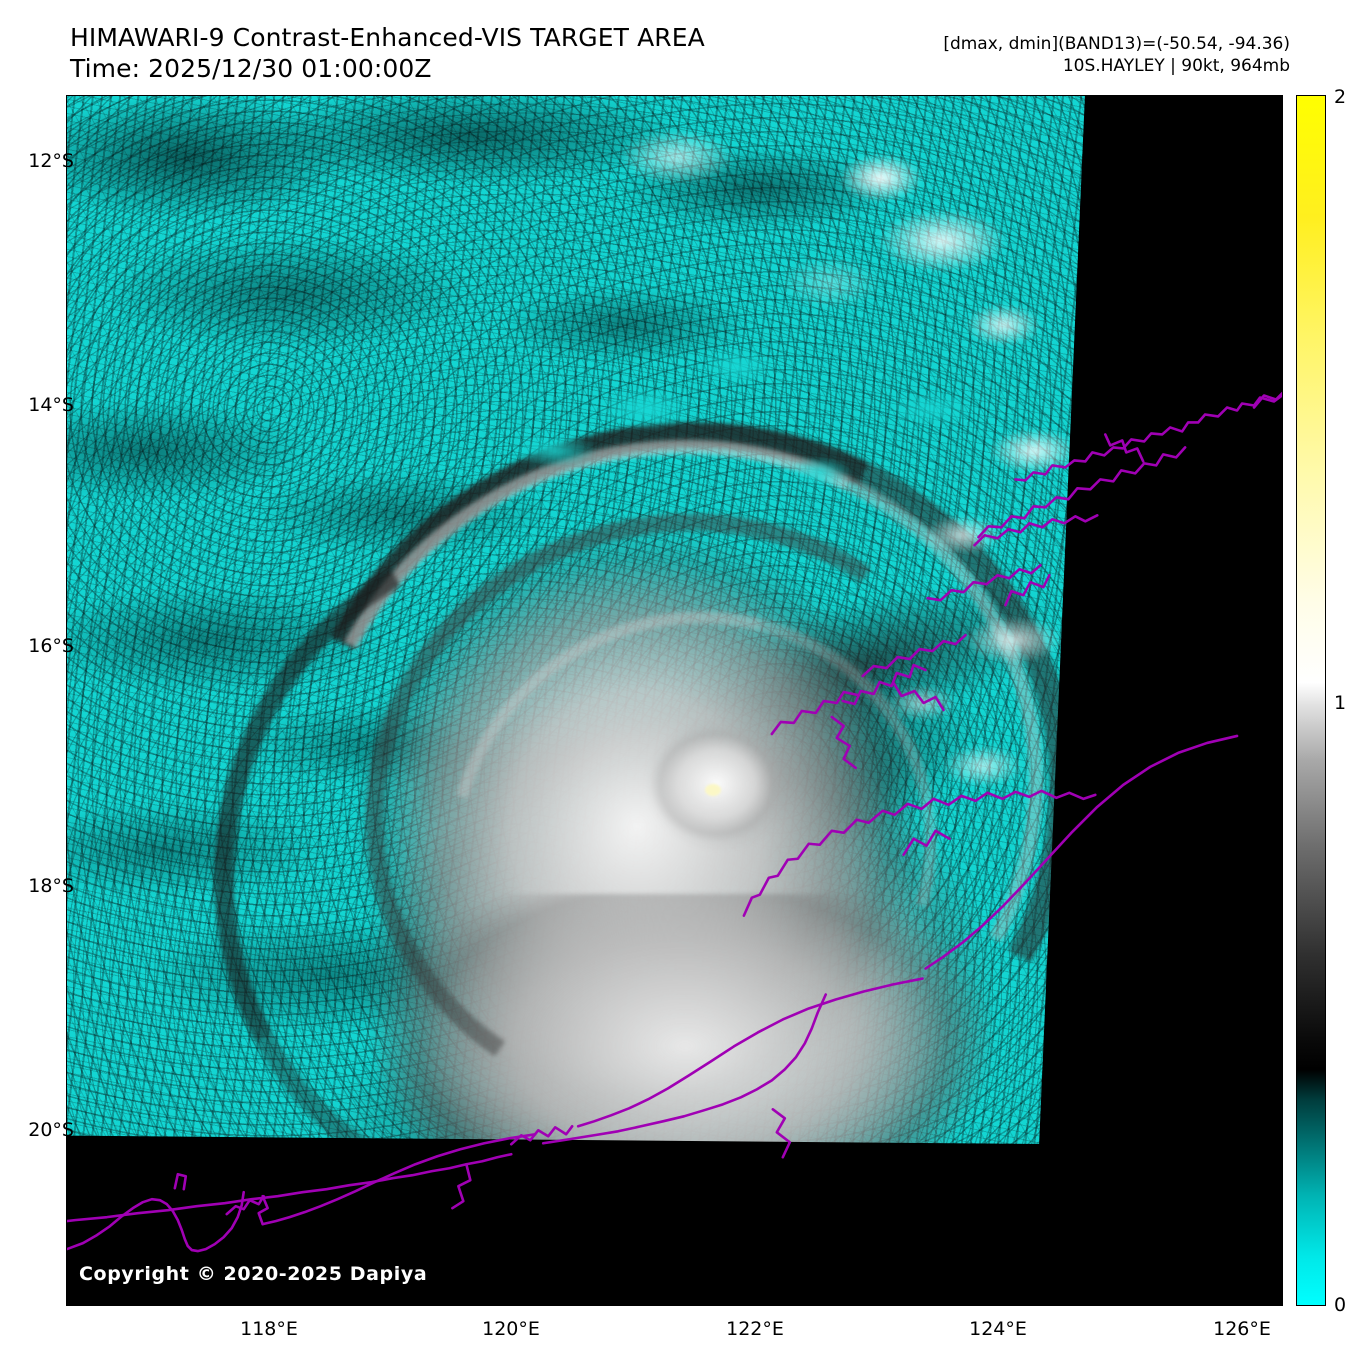  I want to click on storm-info-label: 10S.HAYLEY | 90kt, 964mb, so click(1176, 66).